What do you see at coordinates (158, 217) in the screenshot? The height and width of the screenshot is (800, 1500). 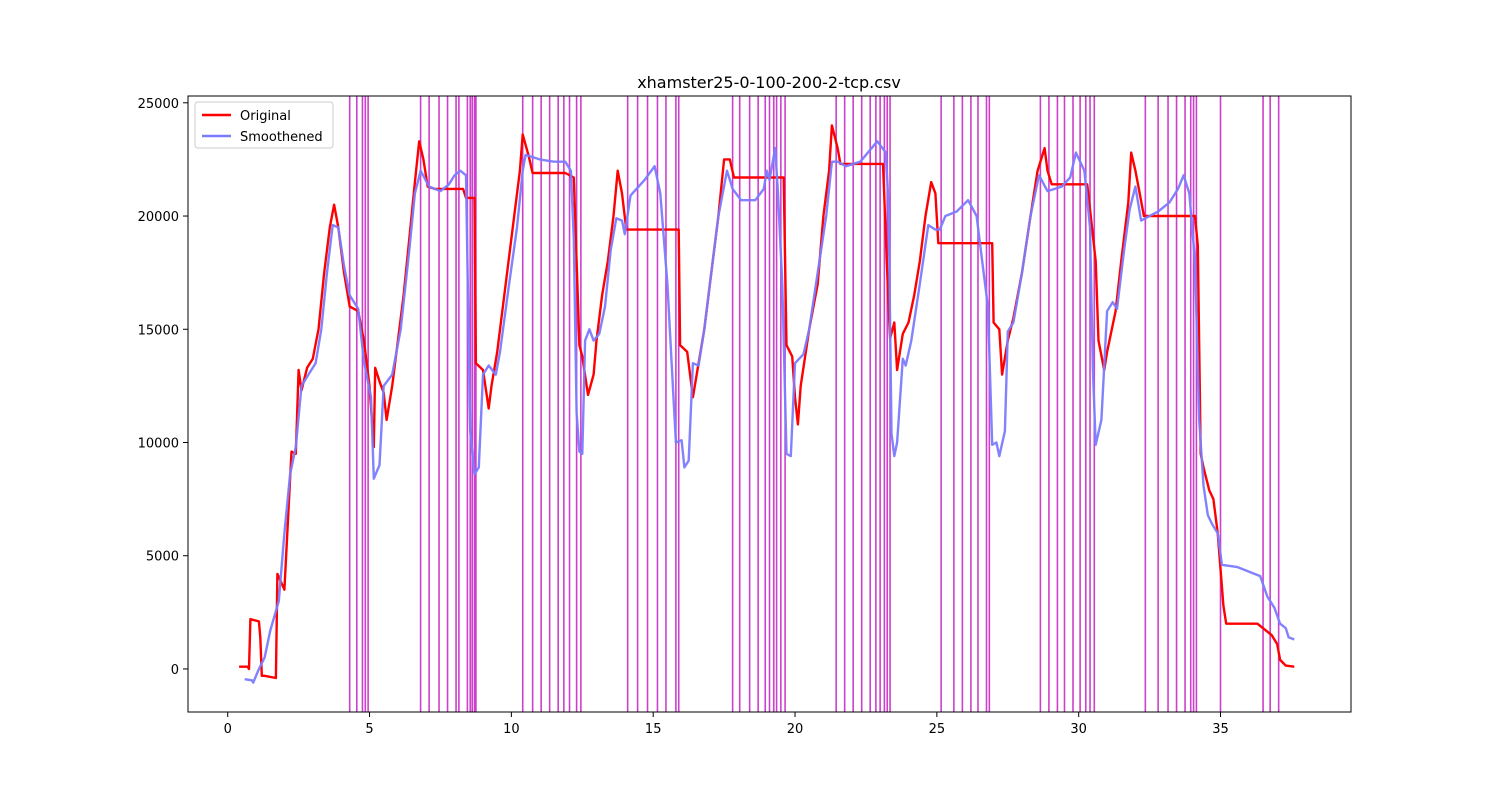 I see `y-tick-label: 20000` at bounding box center [158, 217].